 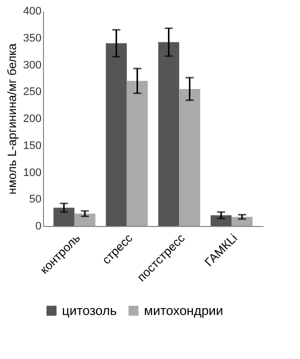 What do you see at coordinates (32, 146) in the screenshot?
I see `y-tick-label: 150` at bounding box center [32, 146].